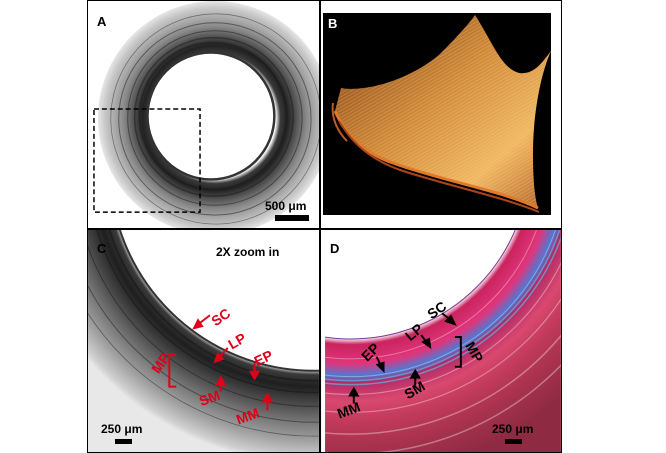  What do you see at coordinates (147, 160) in the screenshot?
I see `zoom-region-box` at bounding box center [147, 160].